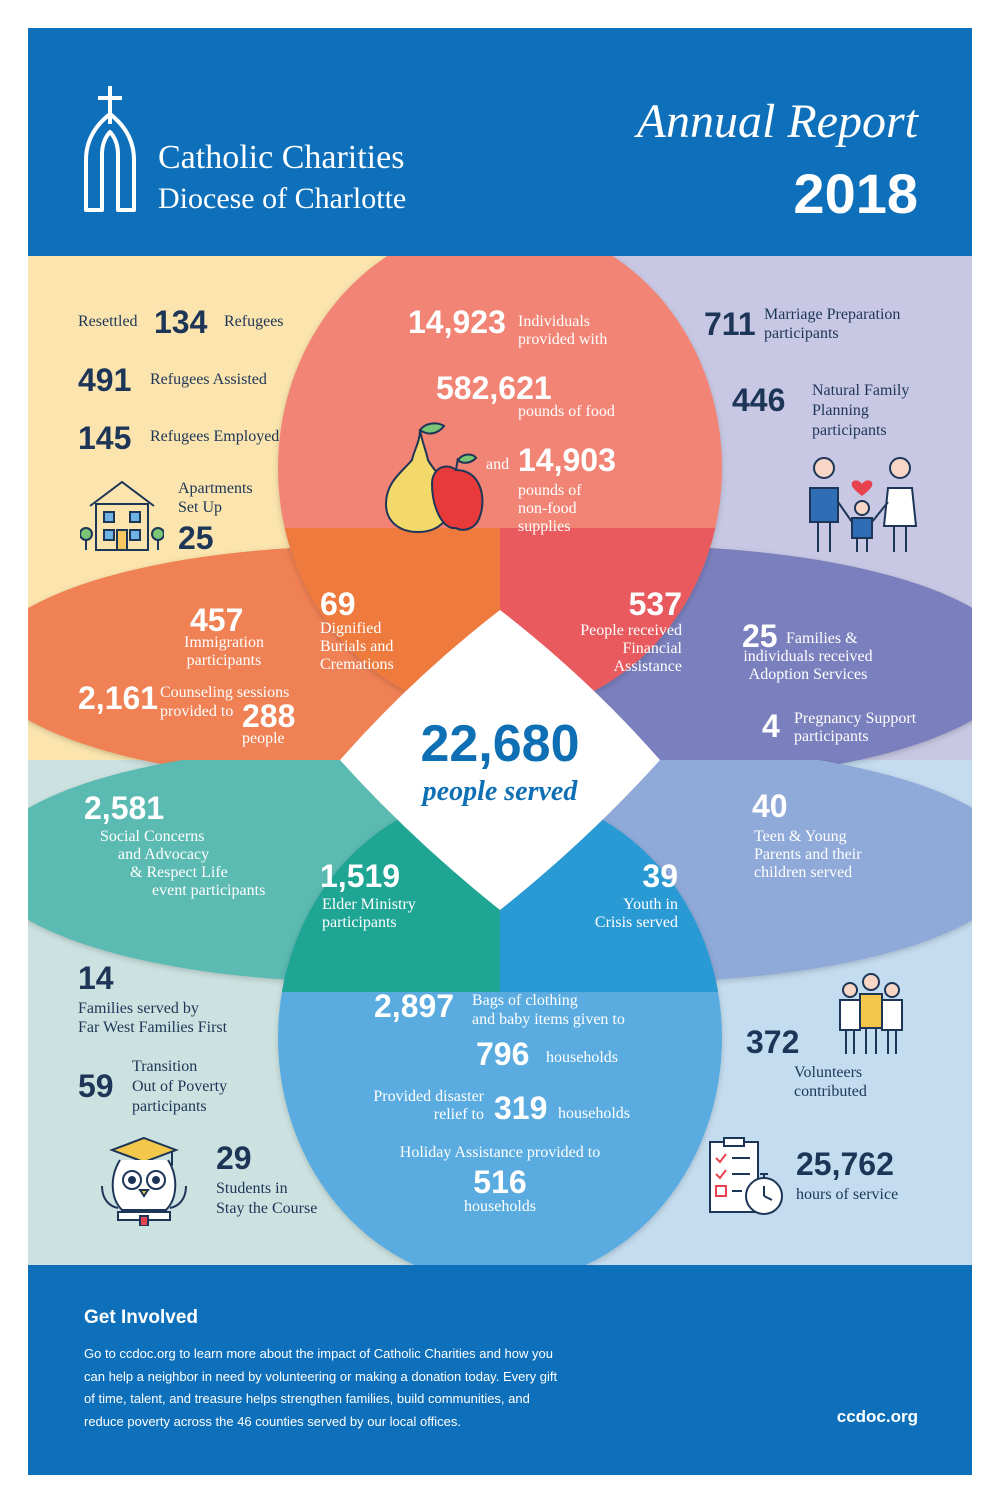 This screenshot has width=1000, height=1503. I want to click on hours-label: hours of service, so click(847, 1194).